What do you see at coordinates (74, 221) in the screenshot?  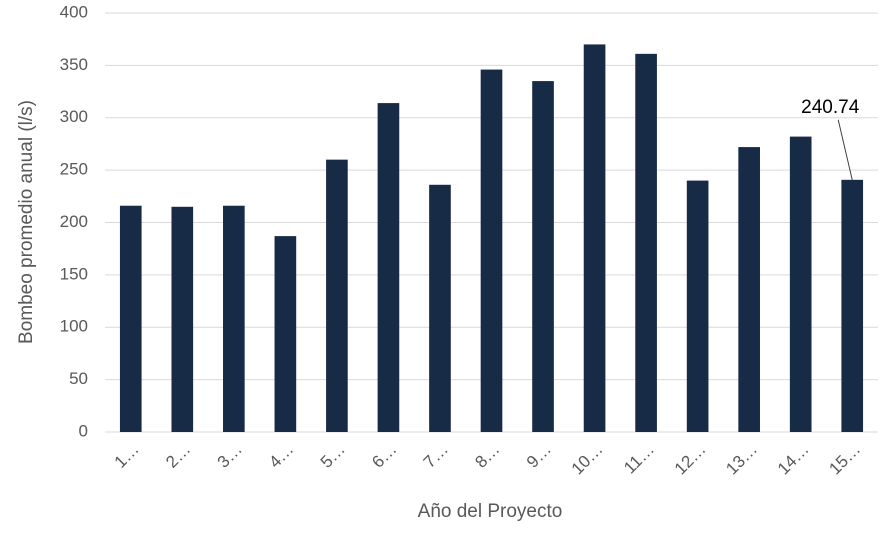 I see `y-tick-label: 200` at bounding box center [74, 221].